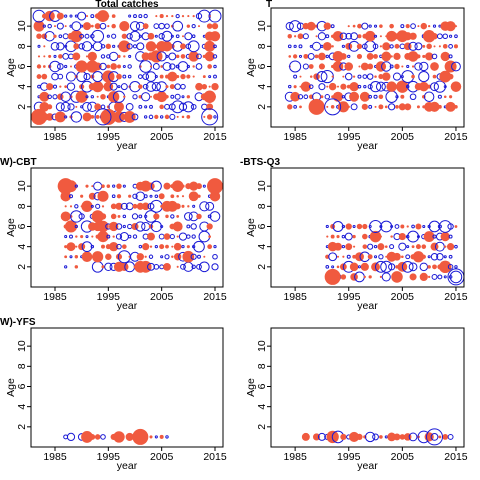 This screenshot has width=480, height=480. I want to click on panel-title: Total catches, so click(127, 5).